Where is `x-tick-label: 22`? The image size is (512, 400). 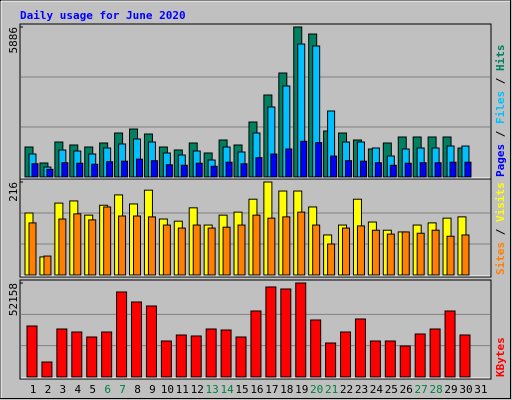 x-tick-label: 22 is located at coordinates (346, 389).